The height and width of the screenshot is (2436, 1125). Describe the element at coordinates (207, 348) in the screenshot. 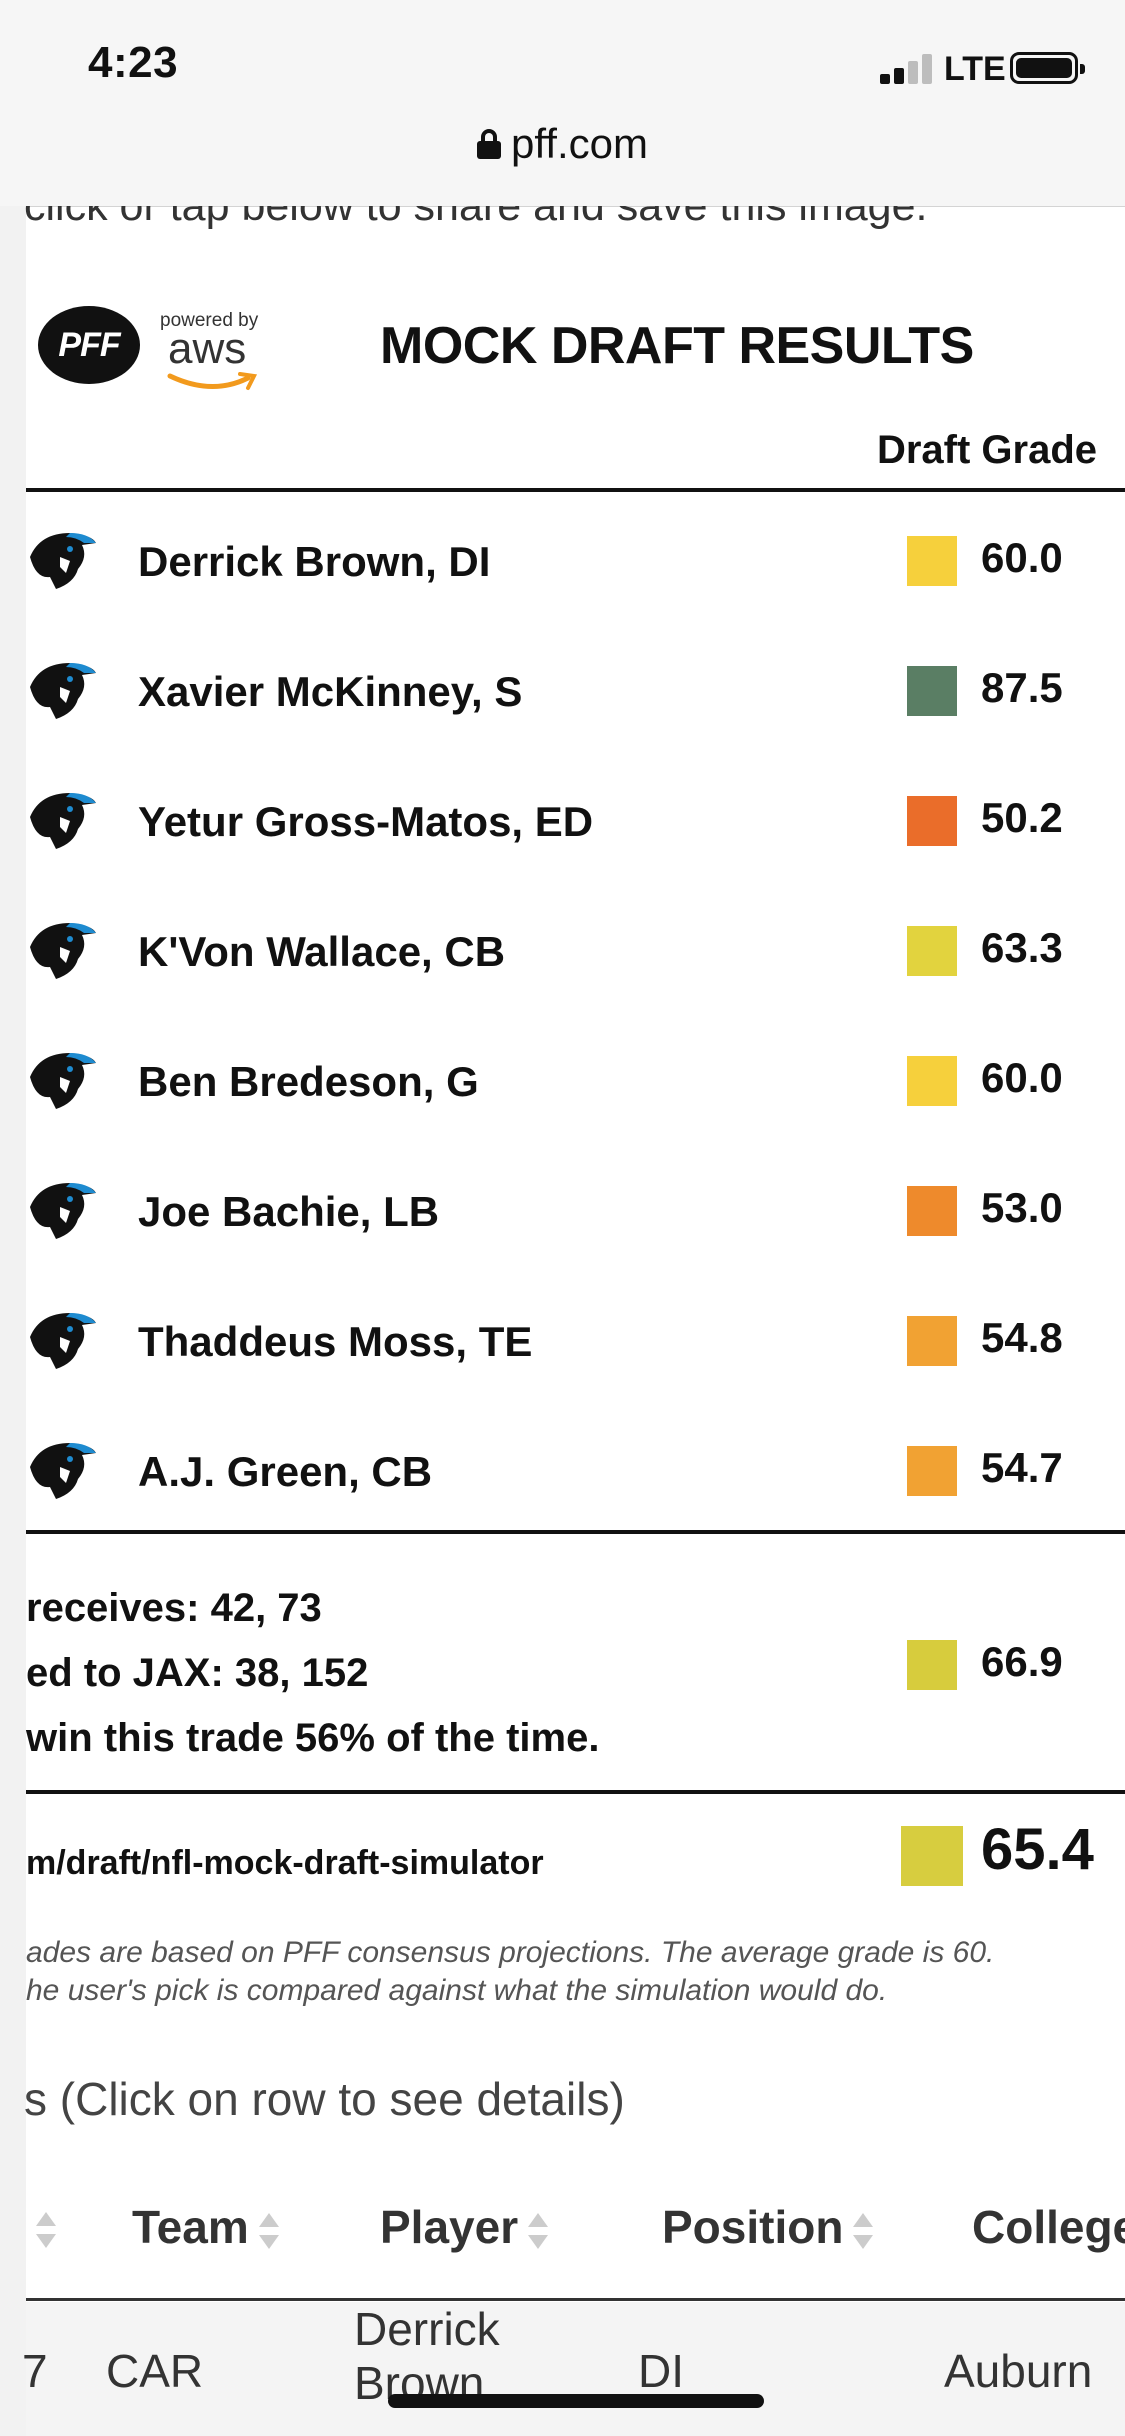

I see `aws-logo: aws` at that location.